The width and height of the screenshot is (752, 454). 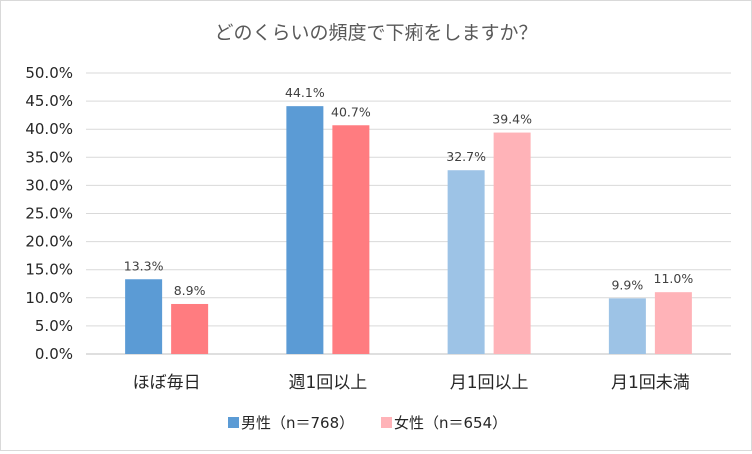 I want to click on y-tick-label: 45.0%, so click(x=49, y=101).